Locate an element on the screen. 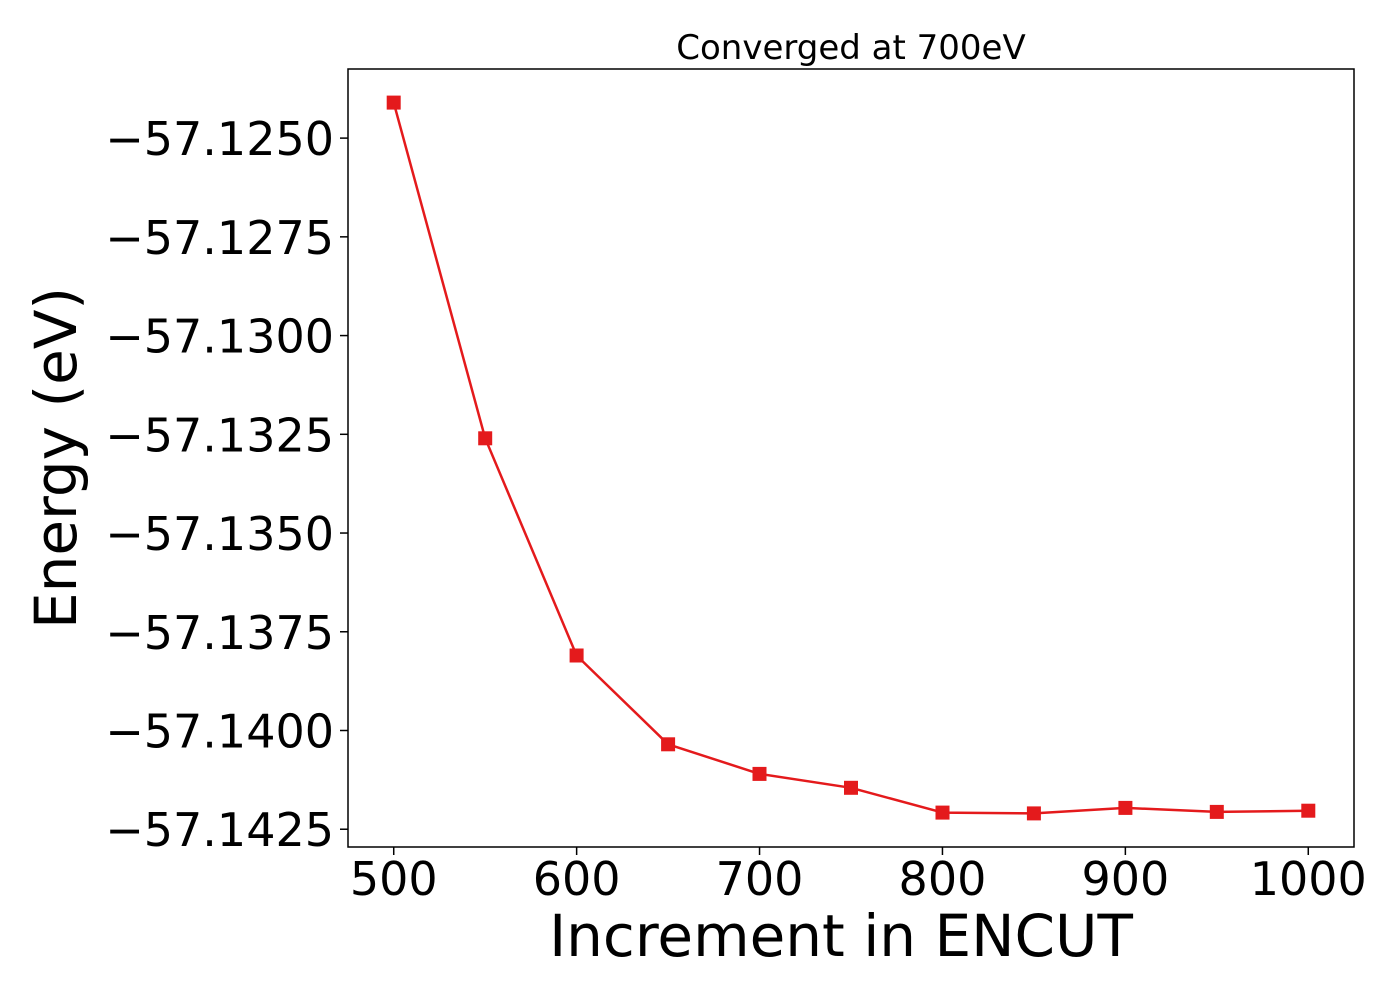 This screenshot has width=1400, height=1000. chart-title: Converged at 700eV is located at coordinates (850, 48).